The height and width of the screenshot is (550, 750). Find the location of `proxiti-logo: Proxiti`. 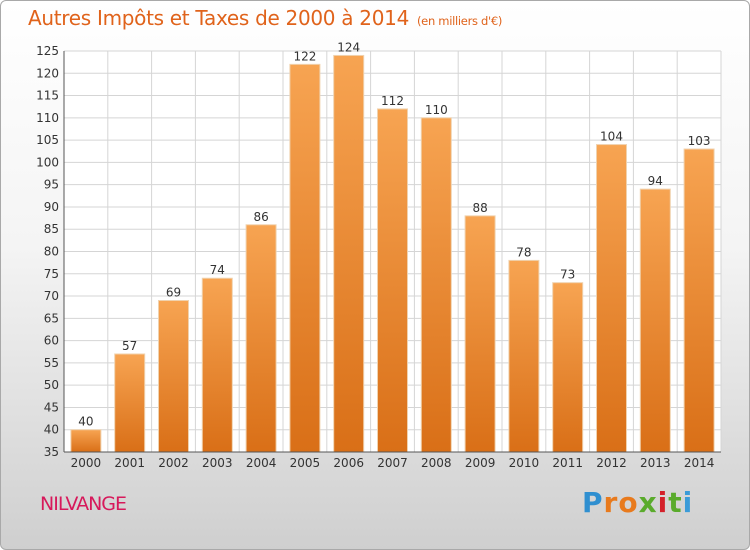

proxiti-logo: Proxiti is located at coordinates (637, 502).